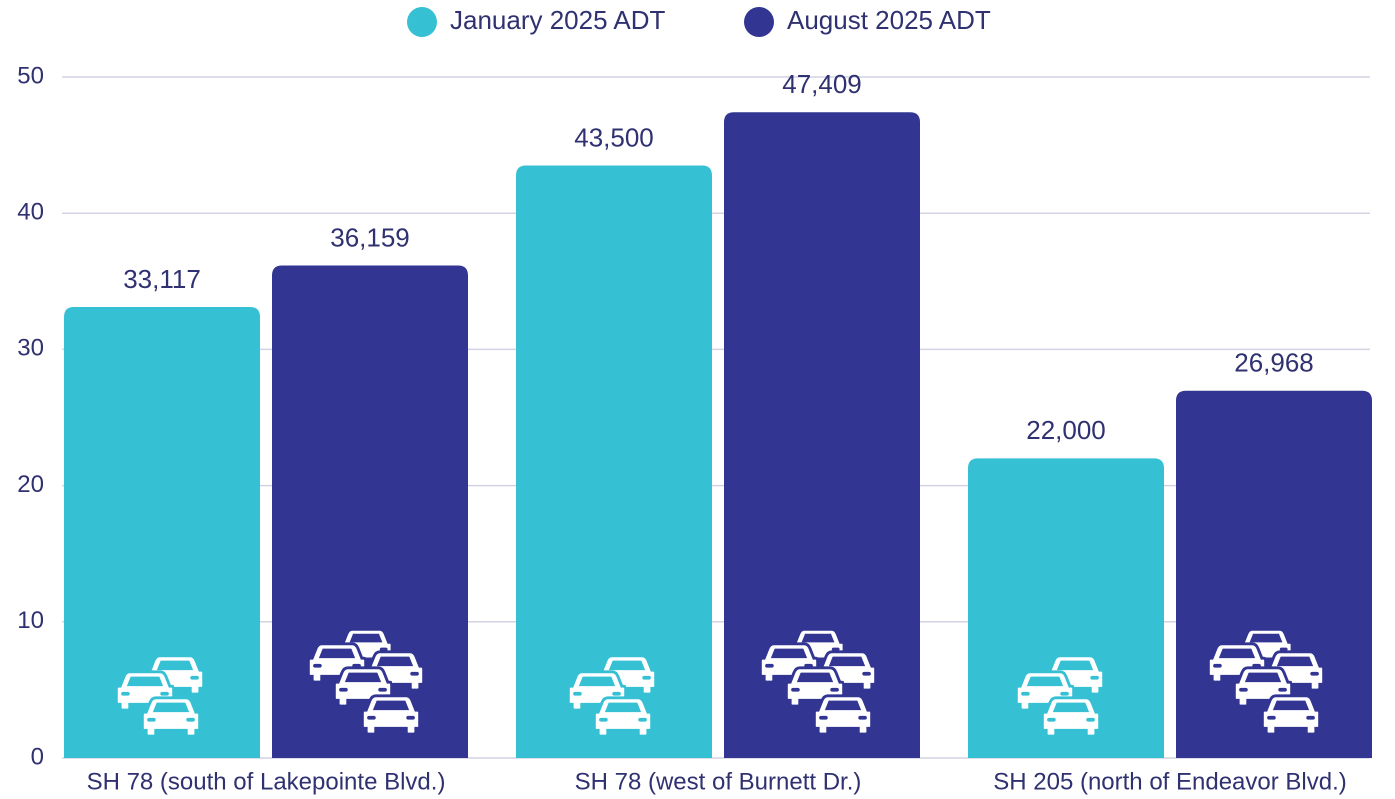  Describe the element at coordinates (30, 348) in the screenshot. I see `y-tick-label: 30` at that location.